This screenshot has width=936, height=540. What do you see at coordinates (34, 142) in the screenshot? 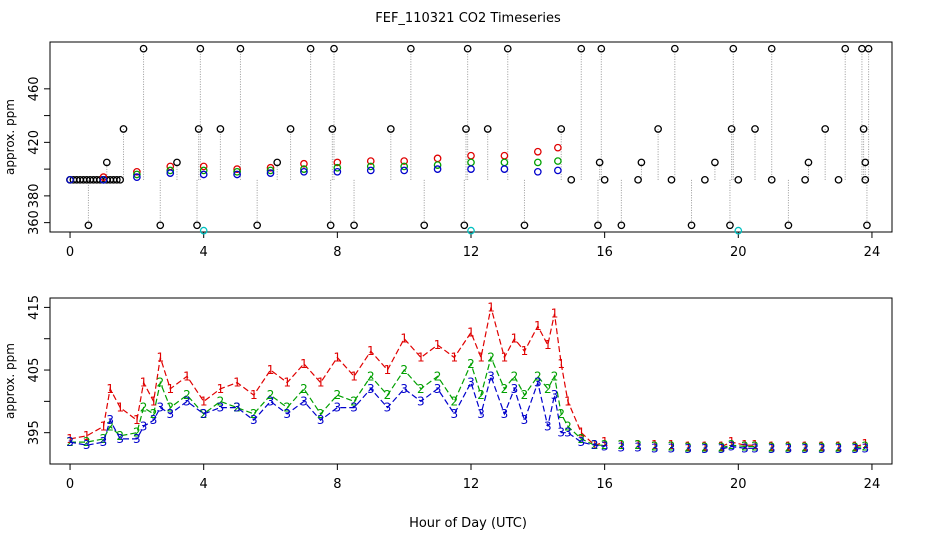
I see `y-tick-label: 420` at bounding box center [34, 142].